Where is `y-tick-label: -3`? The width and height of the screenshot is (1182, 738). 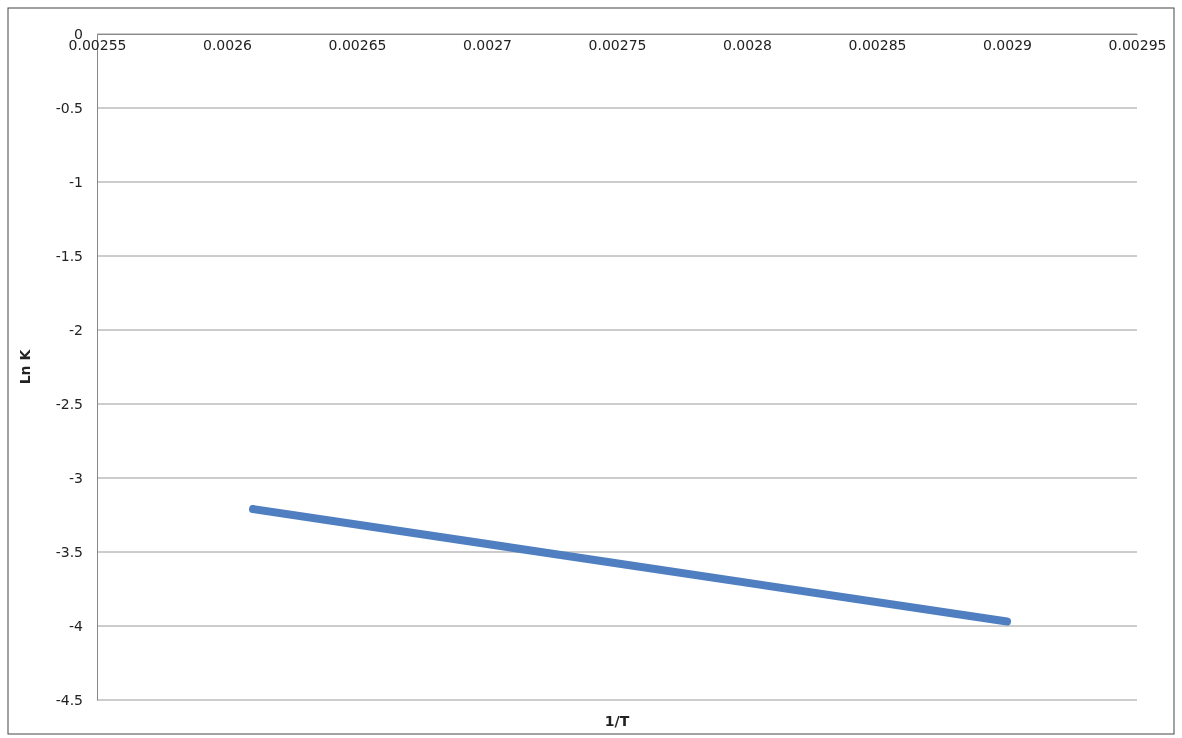 y-tick-label: -3 is located at coordinates (76, 477).